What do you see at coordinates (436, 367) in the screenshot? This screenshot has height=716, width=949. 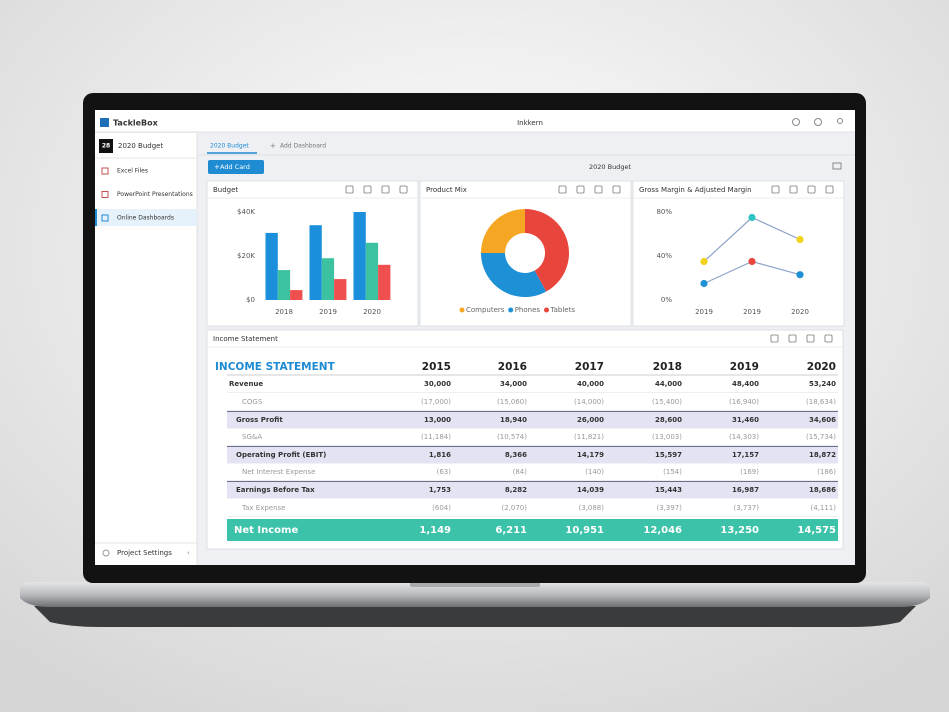 I see `column-header: 2015` at bounding box center [436, 367].